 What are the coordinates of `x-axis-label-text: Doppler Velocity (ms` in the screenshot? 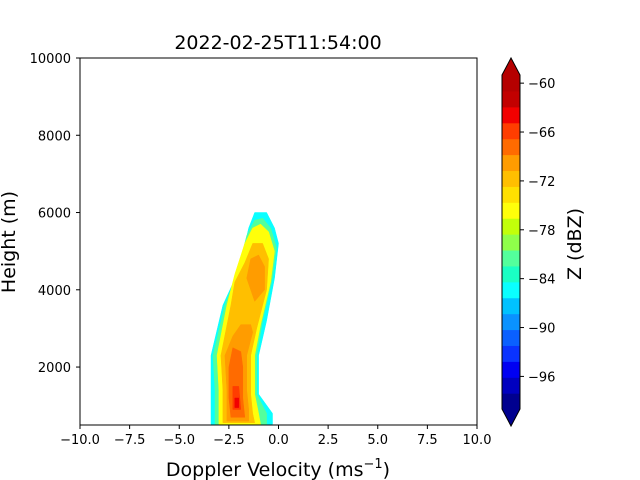 It's located at (265, 469).